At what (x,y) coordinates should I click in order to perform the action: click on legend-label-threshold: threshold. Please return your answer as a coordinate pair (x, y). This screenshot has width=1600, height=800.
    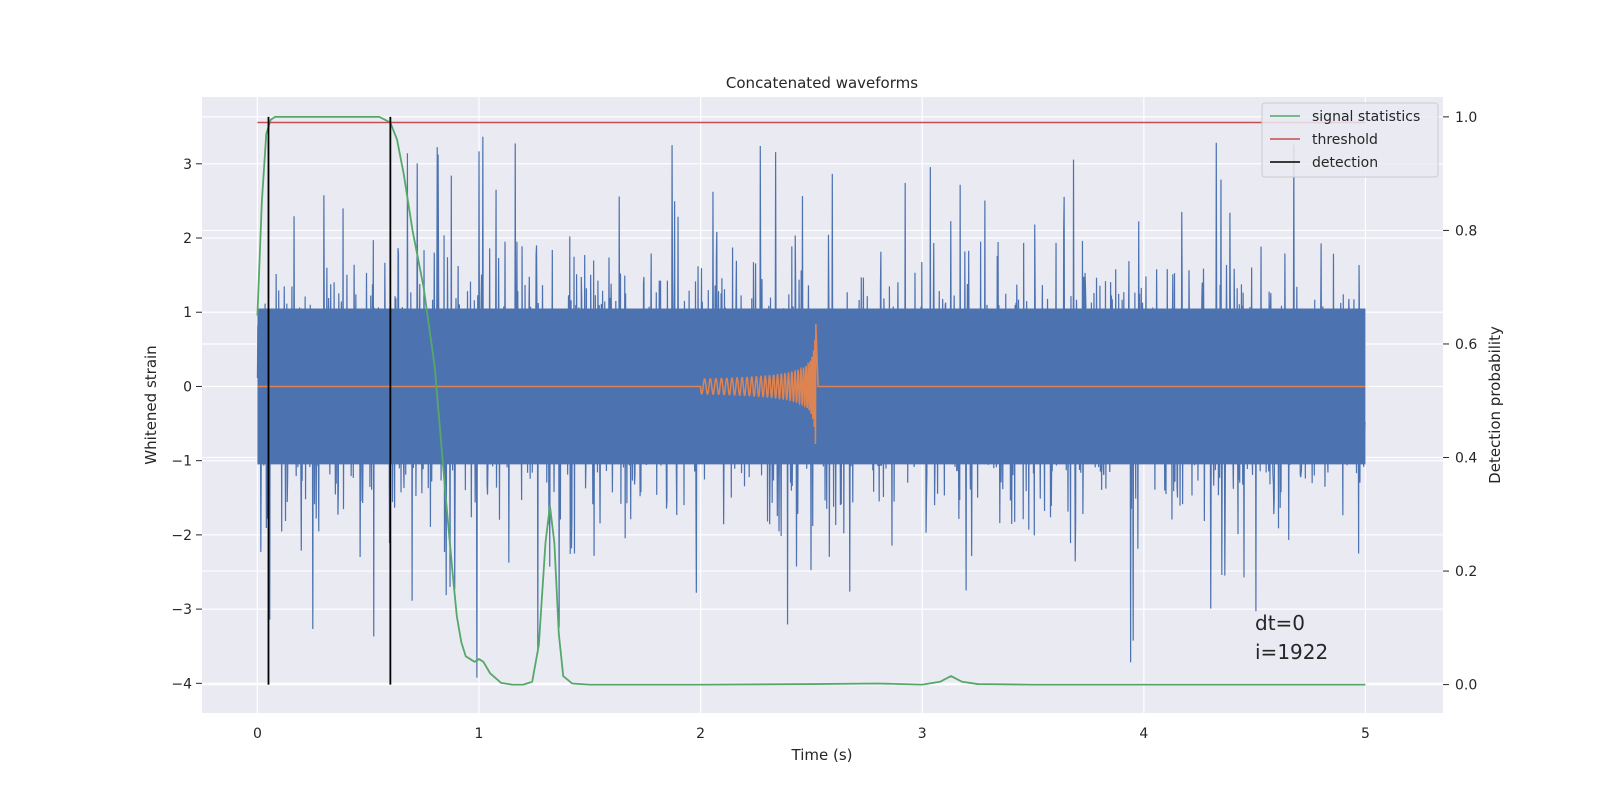
    Looking at the image, I should click on (1345, 140).